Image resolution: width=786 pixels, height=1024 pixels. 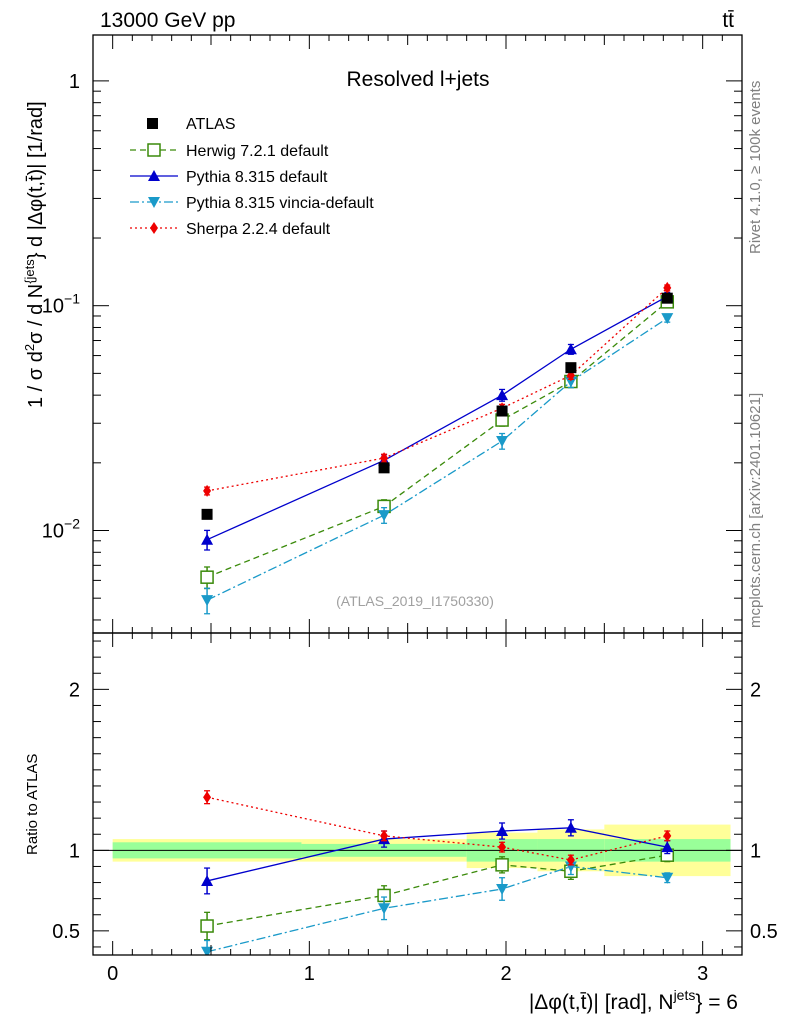 I want to click on x-tick-label-3: 3, so click(x=702, y=974).